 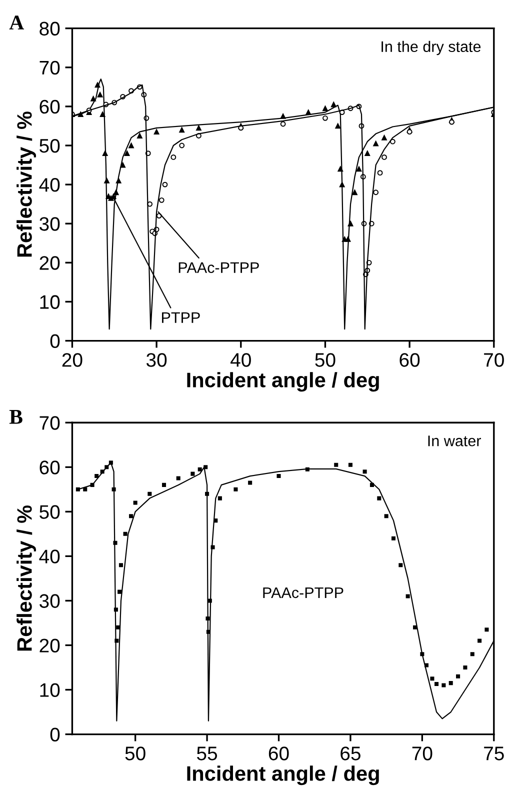 I want to click on chart-title: B, so click(x=15, y=417).